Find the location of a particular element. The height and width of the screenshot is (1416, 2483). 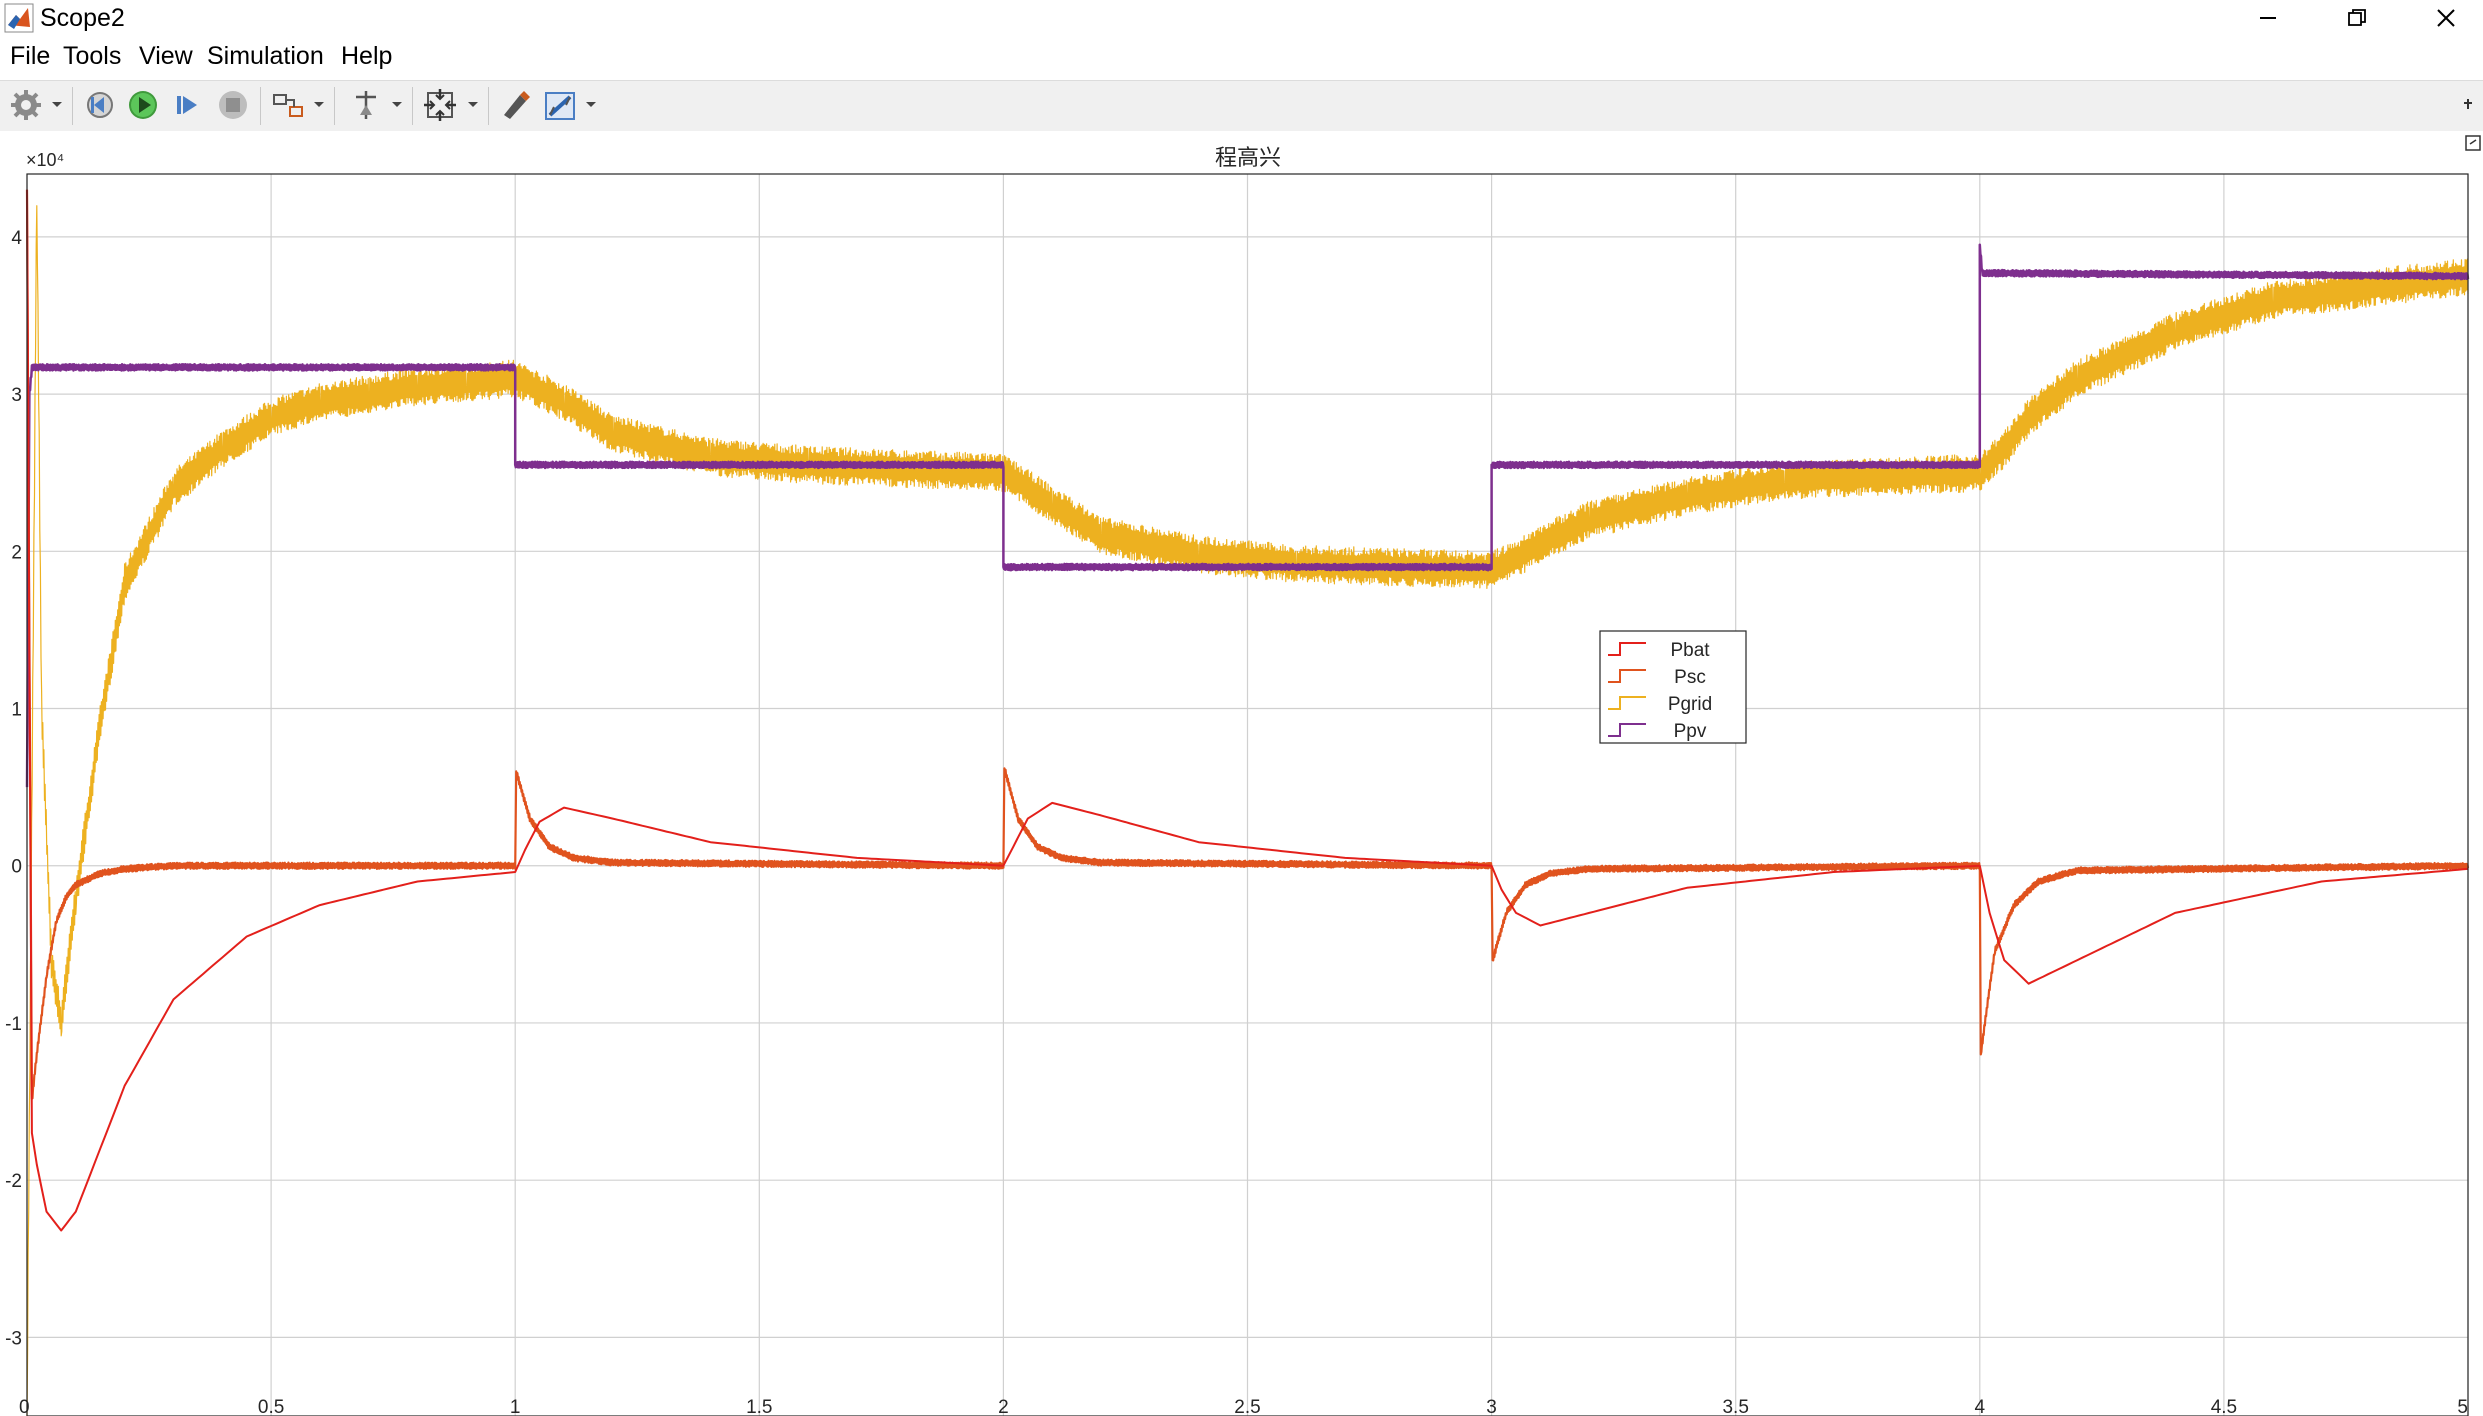

highlight-block-icon is located at coordinates (288, 105).